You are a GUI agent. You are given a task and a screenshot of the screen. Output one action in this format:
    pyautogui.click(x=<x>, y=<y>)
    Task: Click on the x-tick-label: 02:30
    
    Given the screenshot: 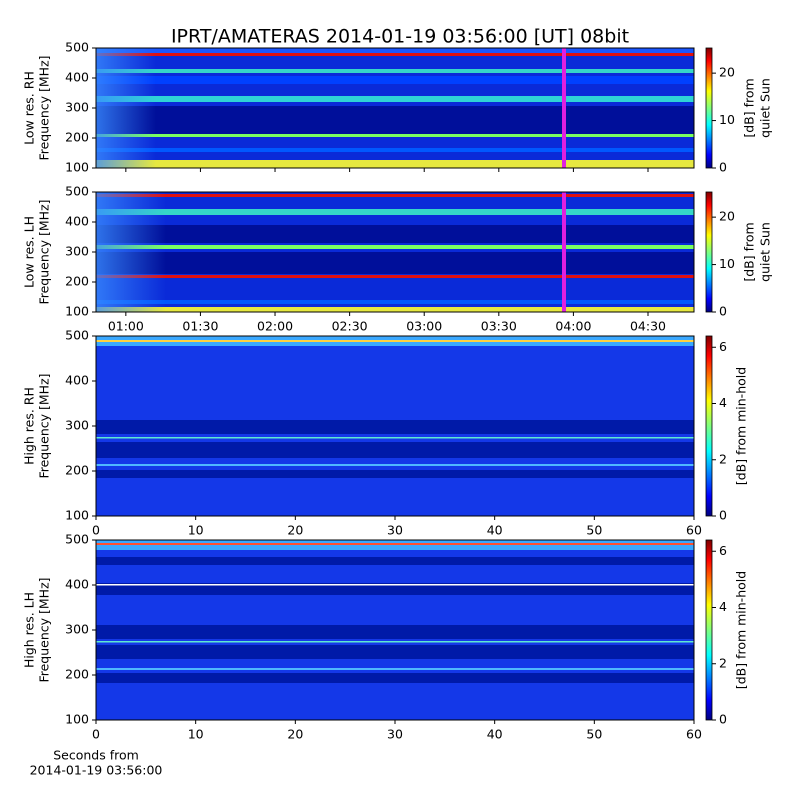 What is the action you would take?
    pyautogui.click(x=350, y=326)
    